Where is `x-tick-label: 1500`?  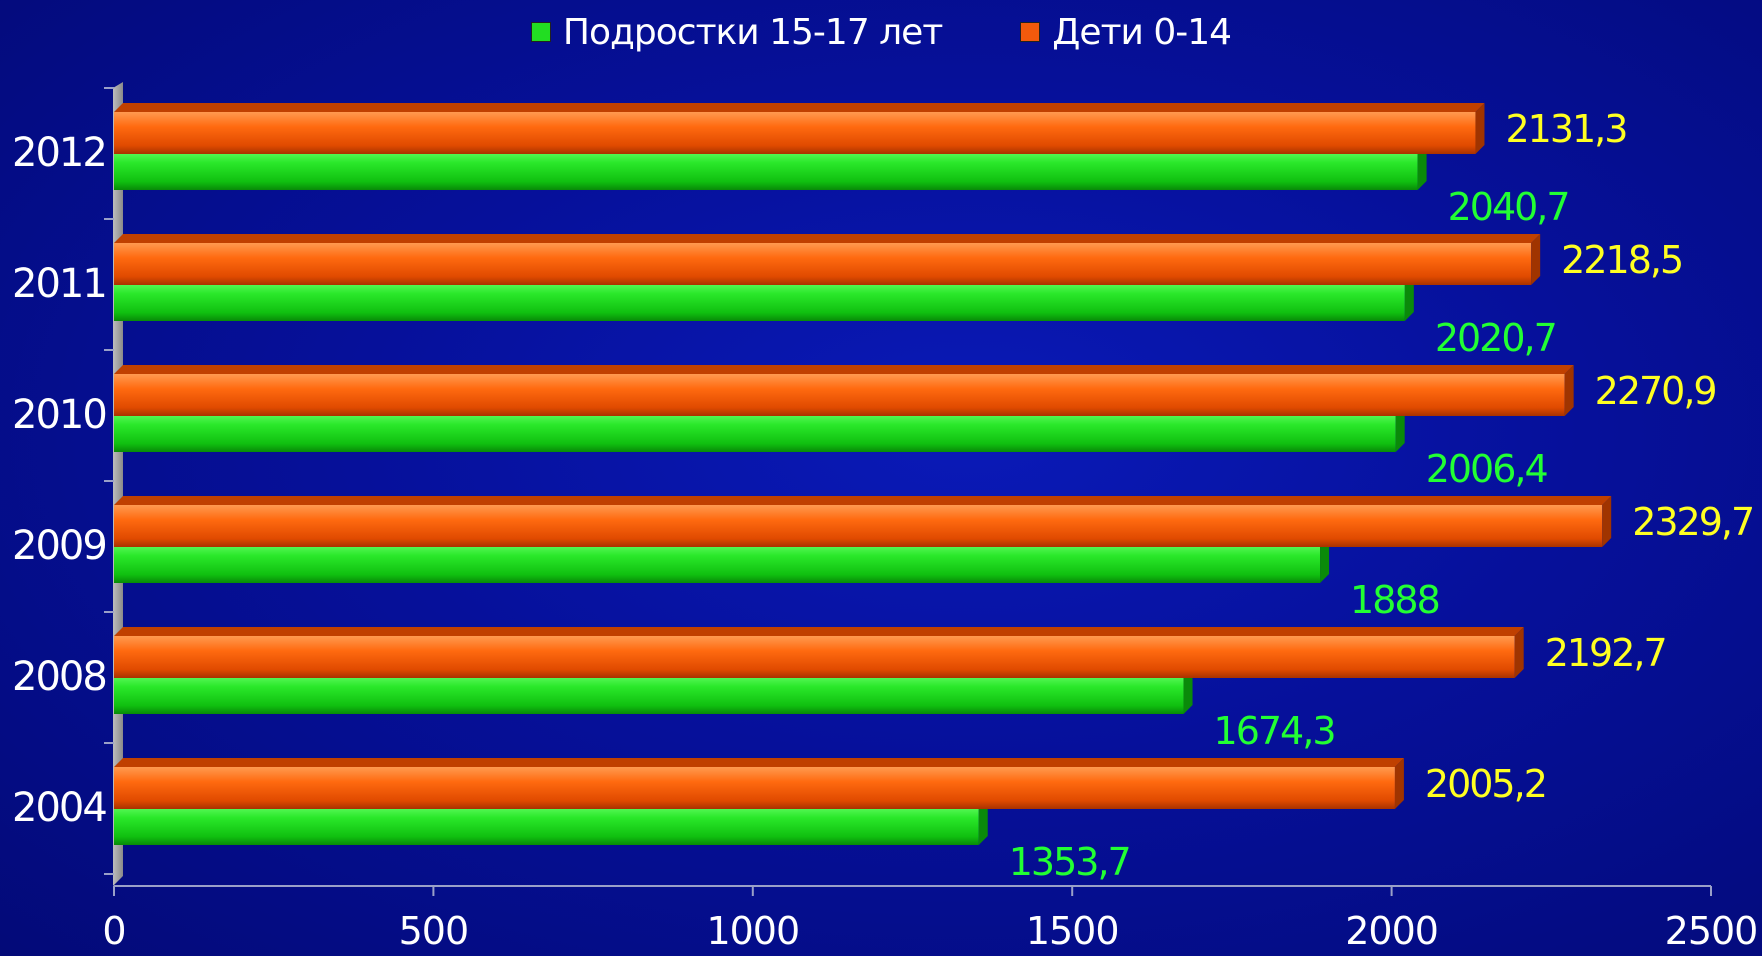
x-tick-label: 1500 is located at coordinates (1072, 931).